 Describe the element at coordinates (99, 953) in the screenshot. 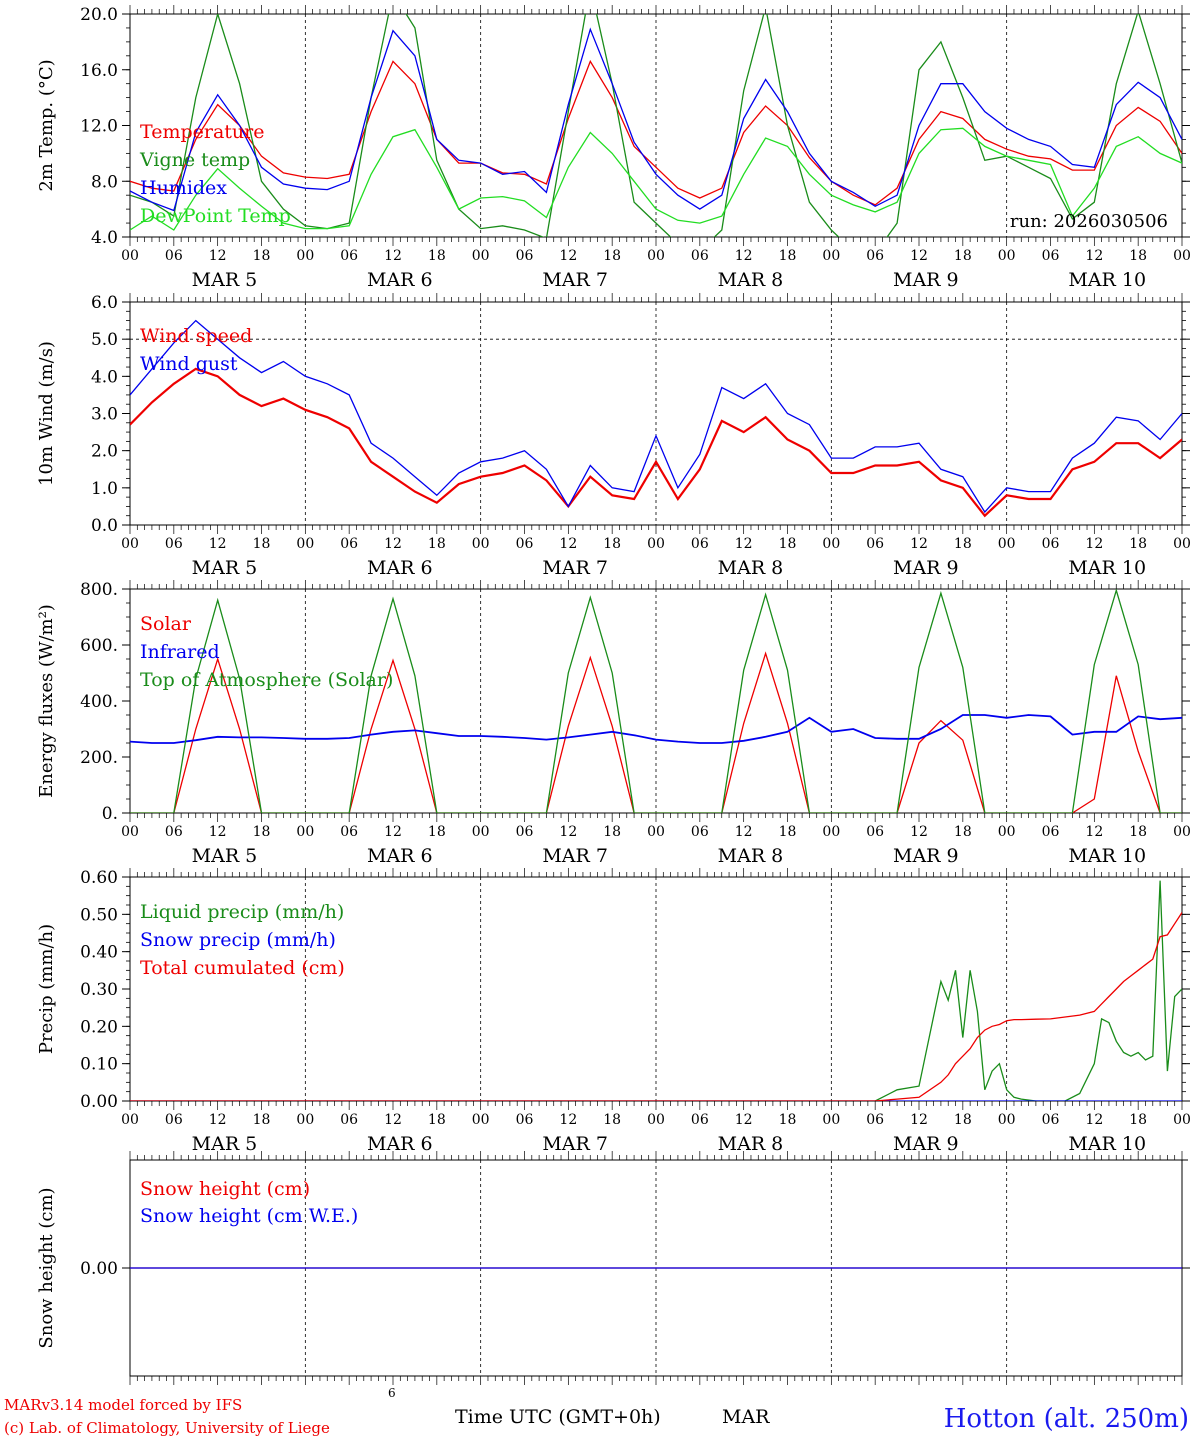

I see `y-tick-label: 0.40` at that location.